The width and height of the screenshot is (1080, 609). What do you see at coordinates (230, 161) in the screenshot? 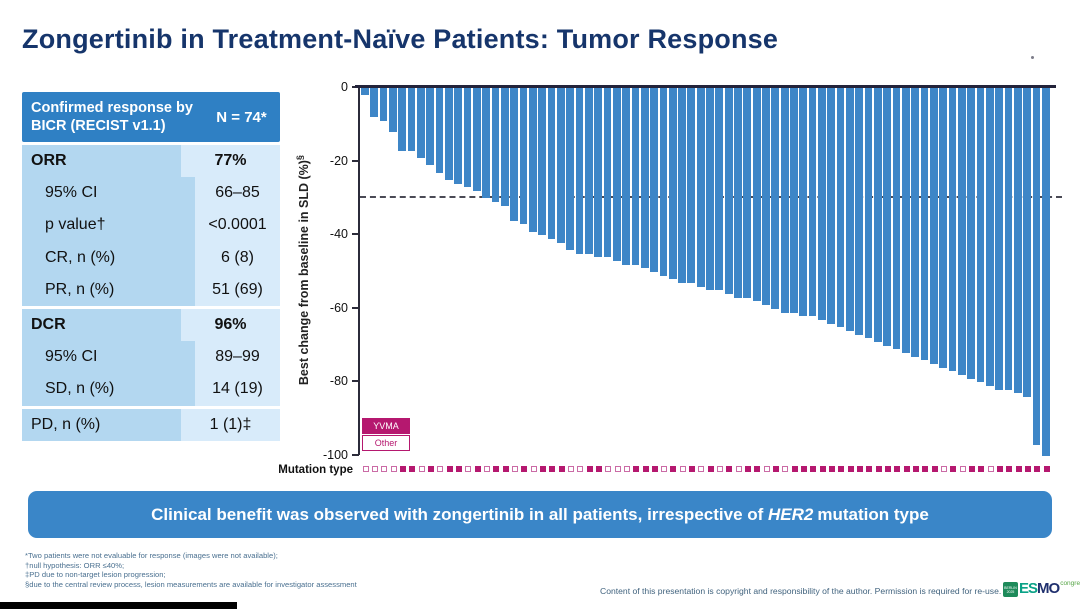
I see `table-row-value: 77%` at bounding box center [230, 161].